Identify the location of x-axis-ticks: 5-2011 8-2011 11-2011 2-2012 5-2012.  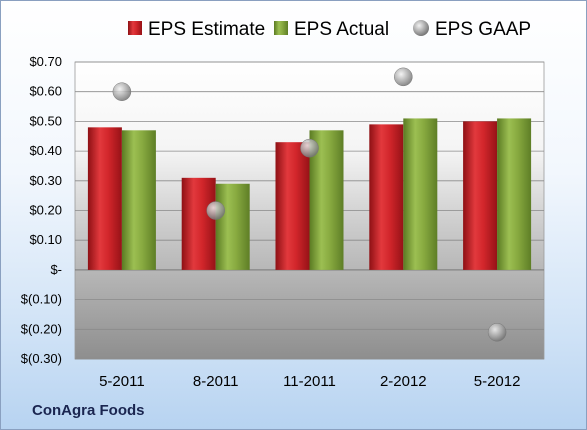
(309, 381).